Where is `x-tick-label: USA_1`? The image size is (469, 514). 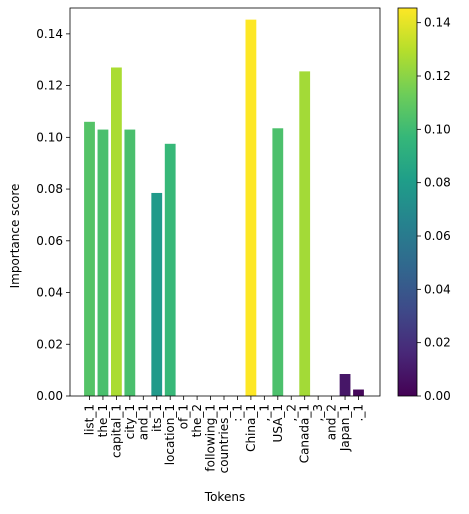 x-tick-label: USA_1 is located at coordinates (278, 423).